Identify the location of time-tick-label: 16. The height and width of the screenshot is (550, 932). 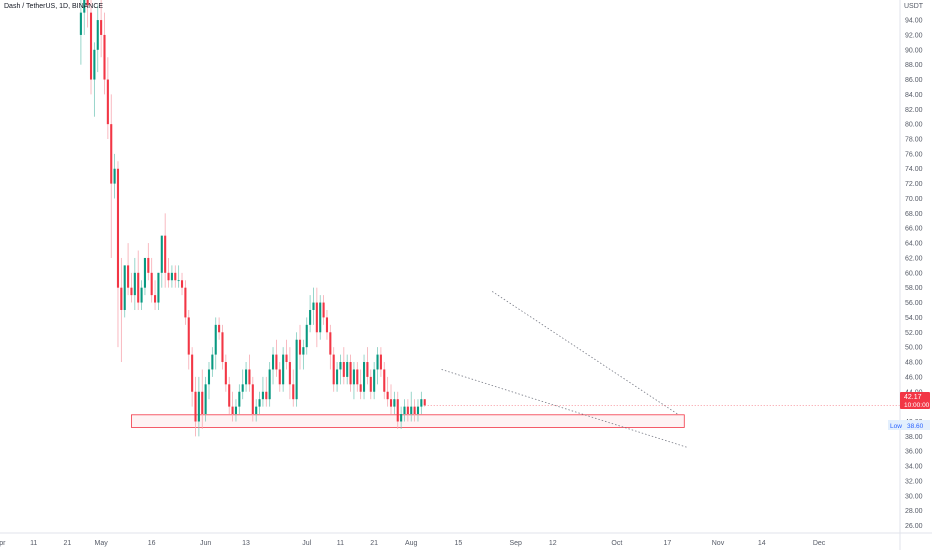
(152, 543).